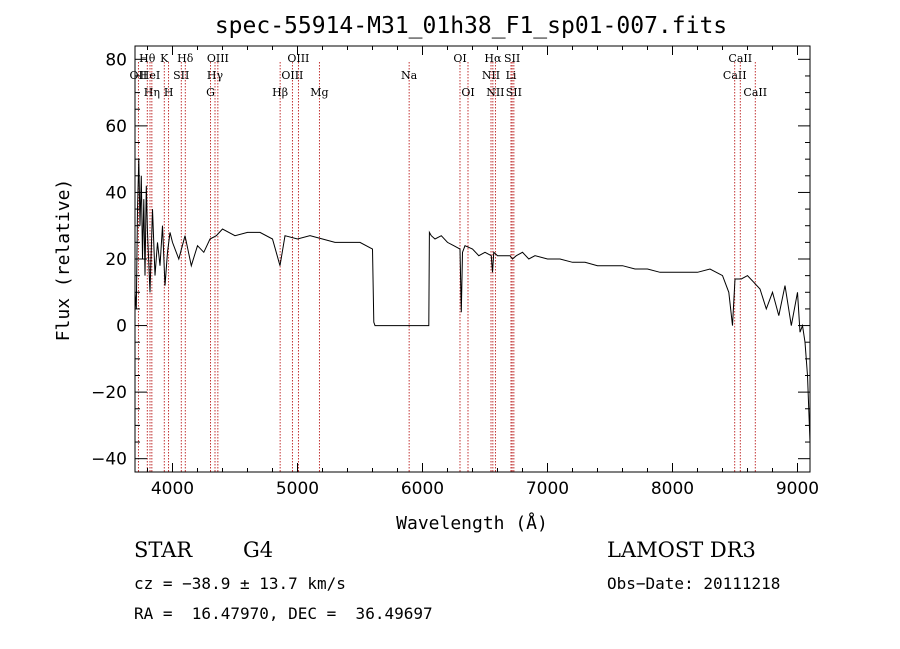  What do you see at coordinates (116, 260) in the screenshot?
I see `y-tick-label: 20` at bounding box center [116, 260].